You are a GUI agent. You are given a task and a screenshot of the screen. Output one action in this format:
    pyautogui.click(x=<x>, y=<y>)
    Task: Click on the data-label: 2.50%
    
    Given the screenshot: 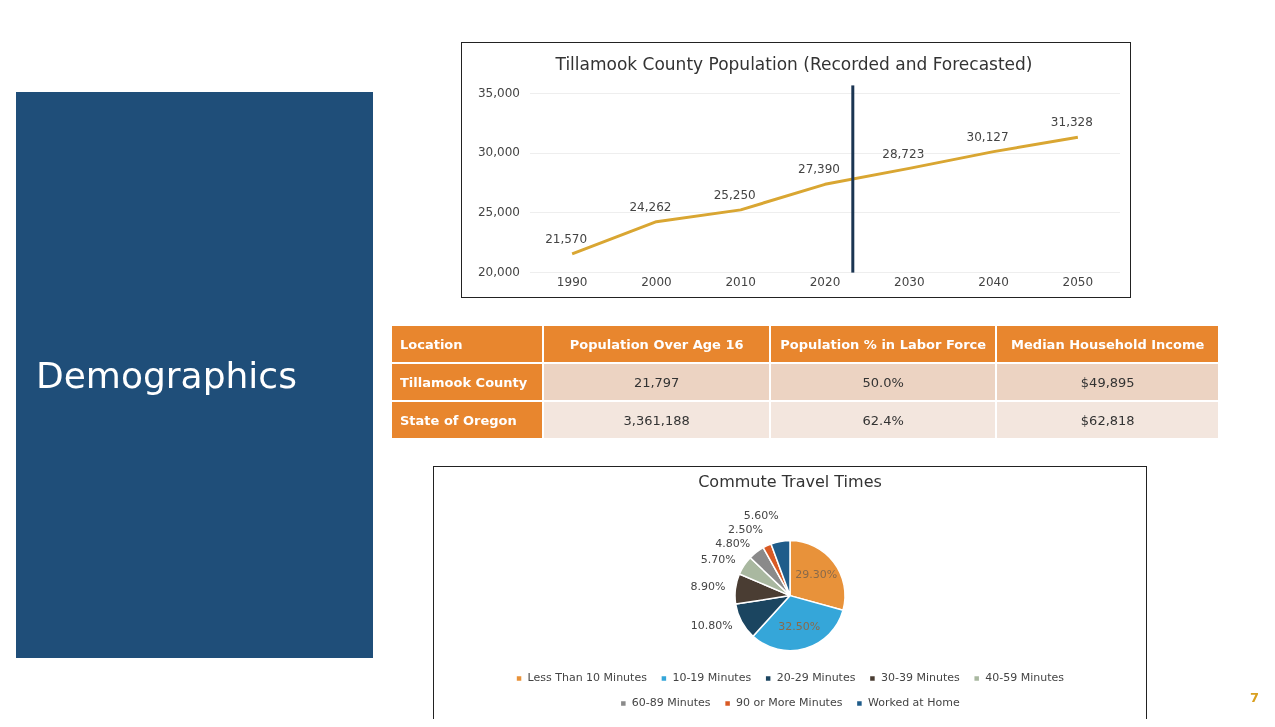 What is the action you would take?
    pyautogui.click(x=745, y=530)
    